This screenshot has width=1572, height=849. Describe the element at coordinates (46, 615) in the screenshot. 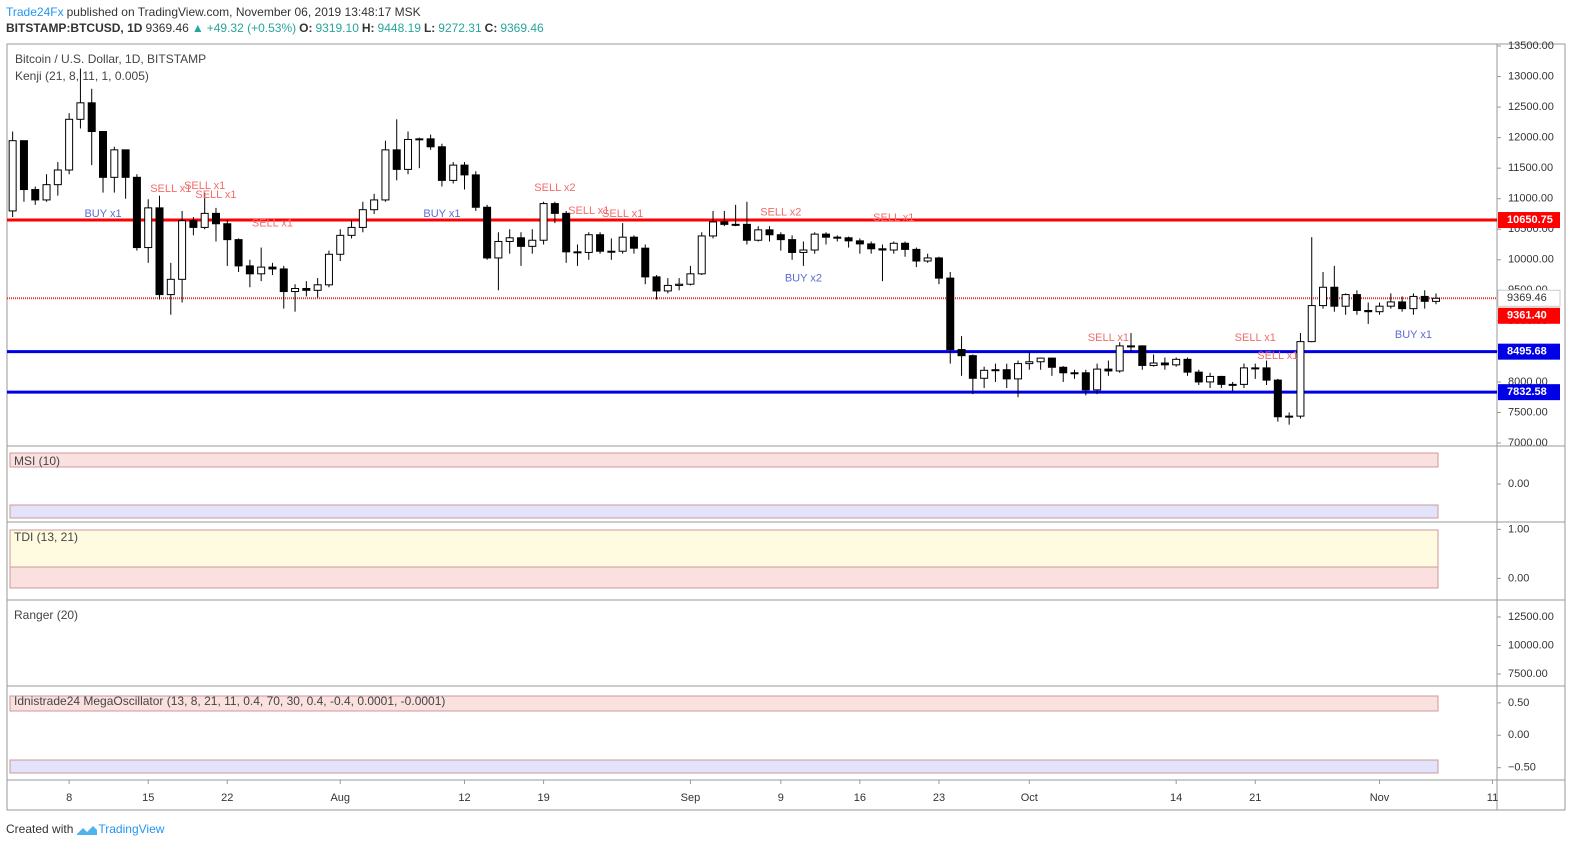

I see `pane-title: Ranger (20)` at that location.